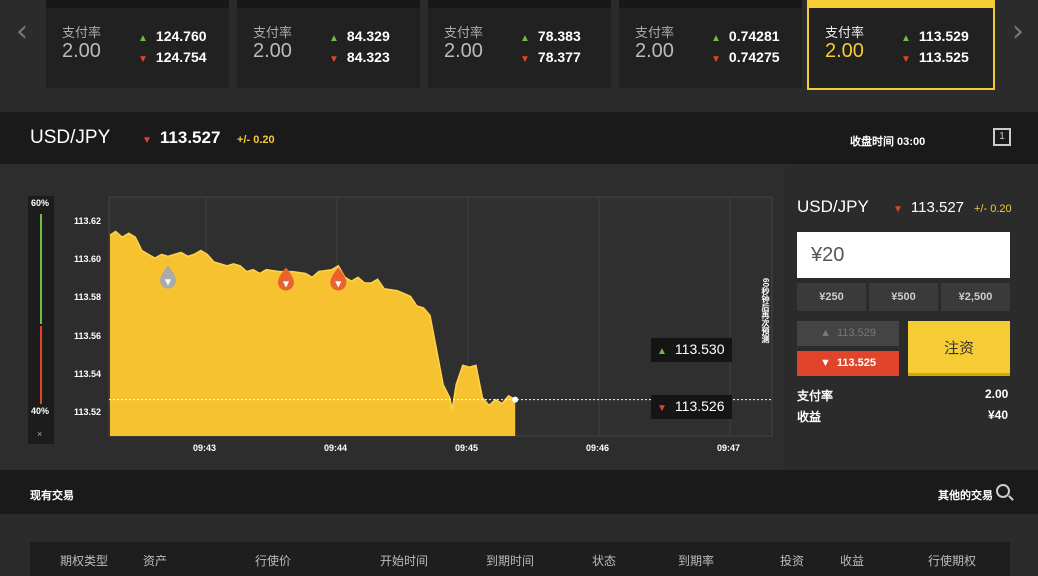 Image resolution: width=1038 pixels, height=576 pixels. Describe the element at coordinates (831, 297) in the screenshot. I see `quick-amount-250: ¥250` at that location.